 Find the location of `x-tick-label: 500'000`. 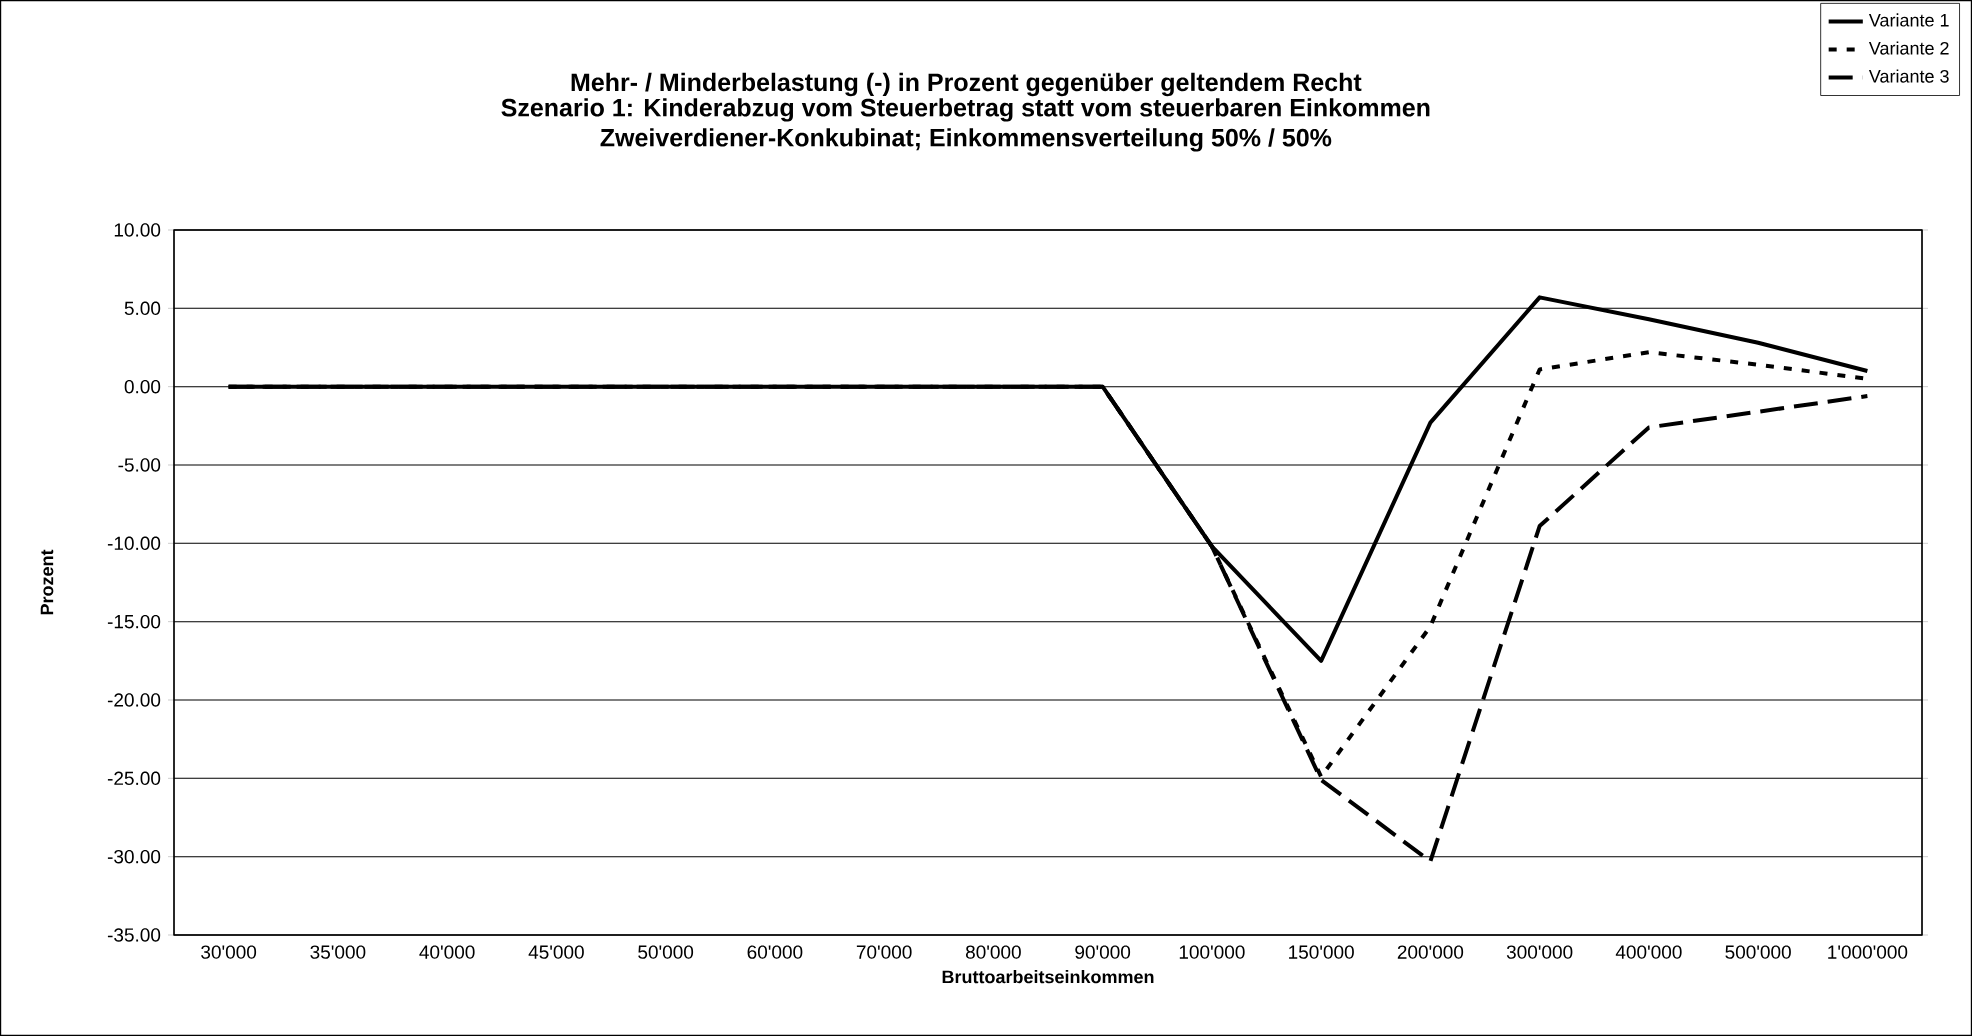

x-tick-label: 500'000 is located at coordinates (1758, 952).